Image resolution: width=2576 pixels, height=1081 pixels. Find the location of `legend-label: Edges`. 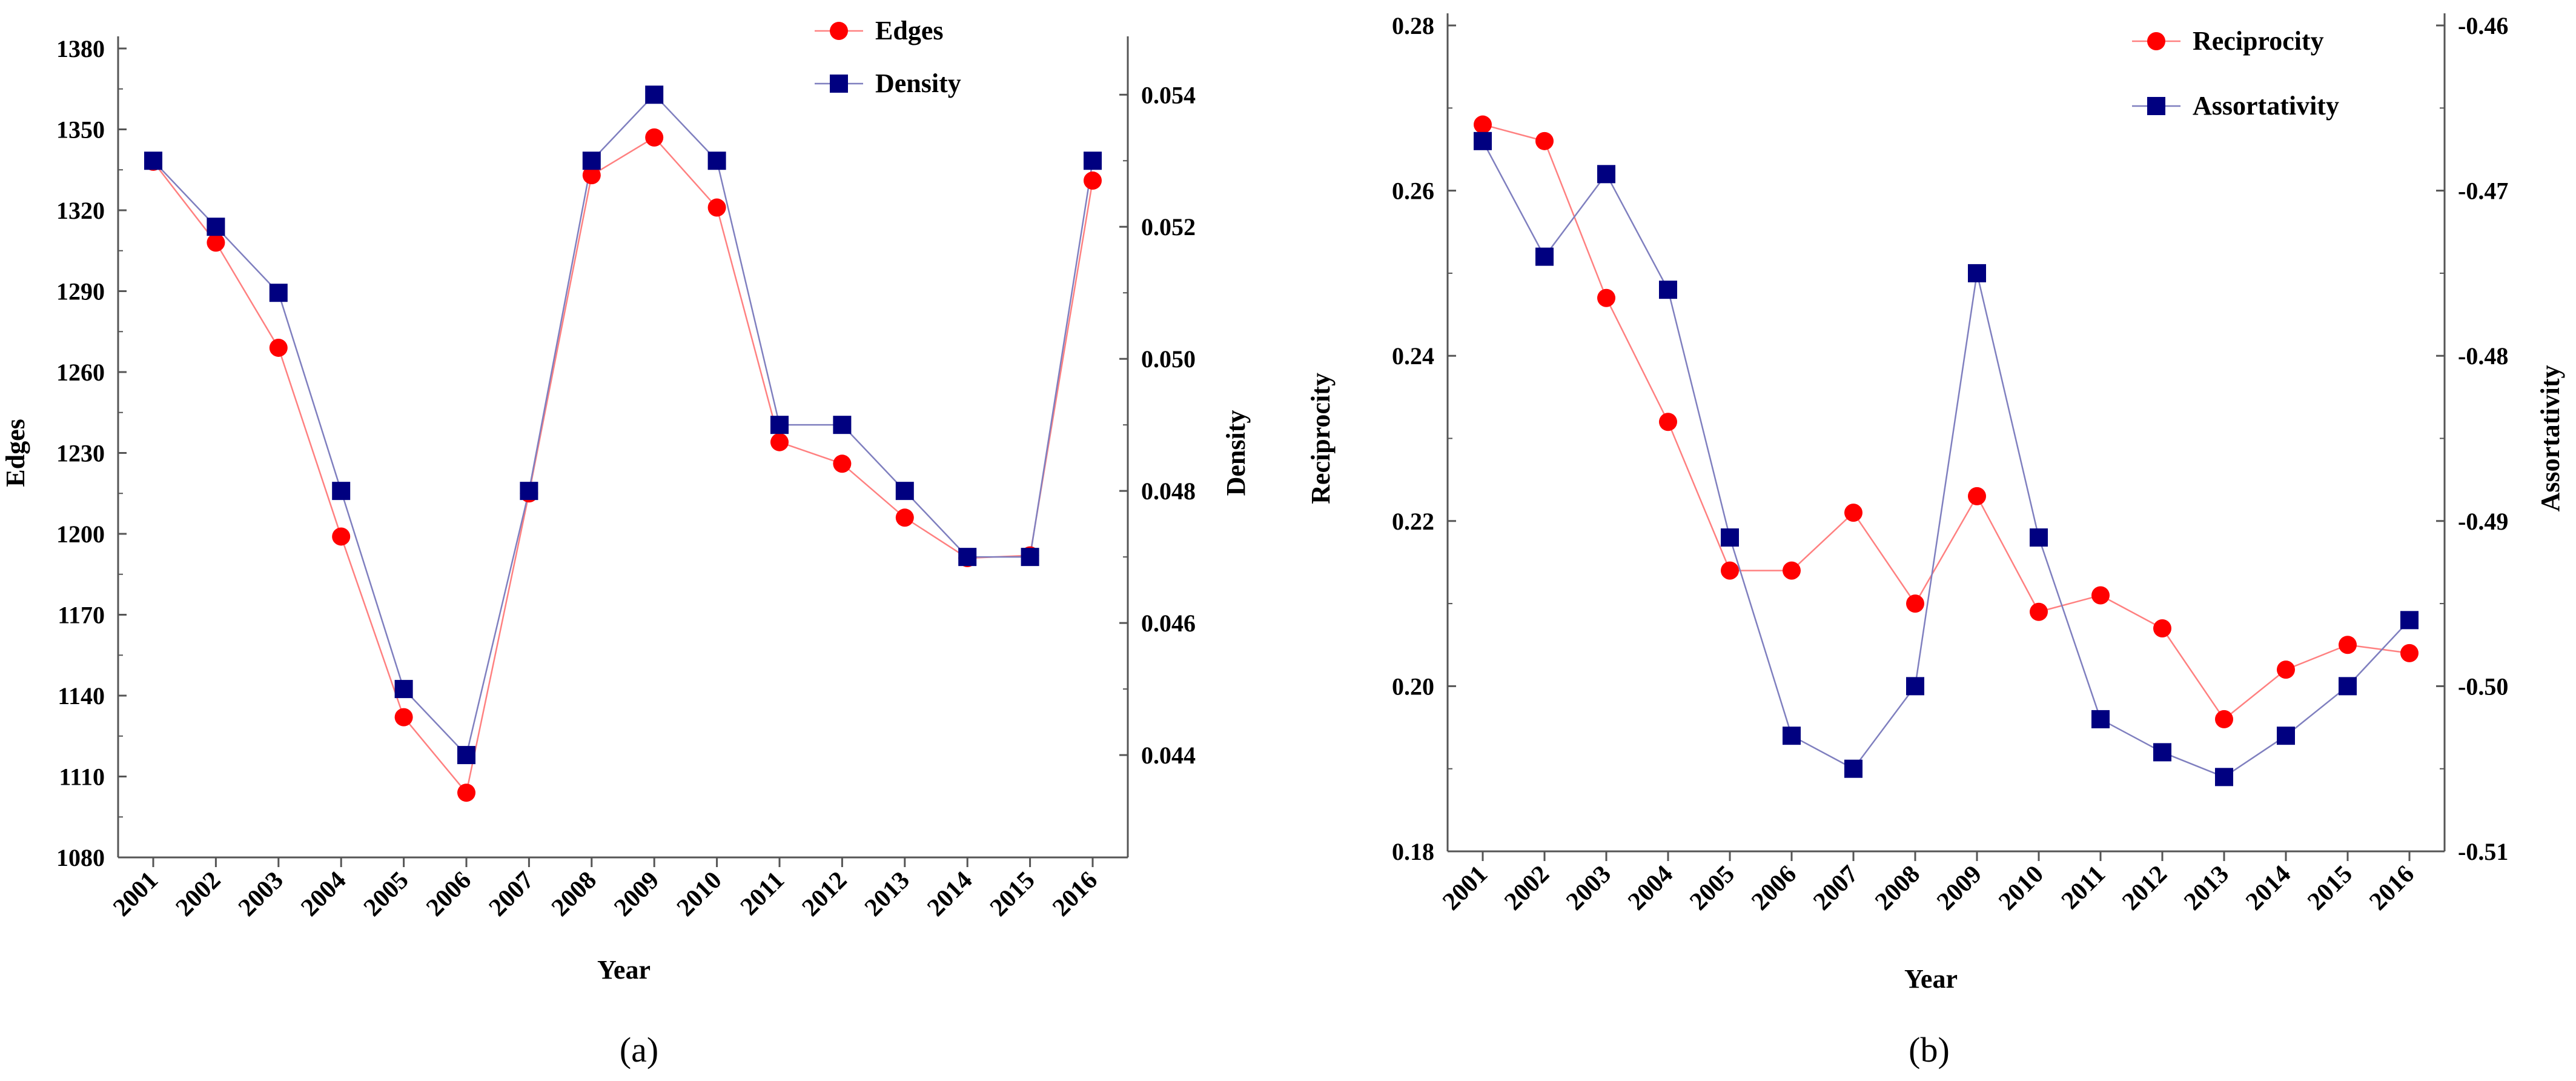

legend-label: Edges is located at coordinates (909, 30).